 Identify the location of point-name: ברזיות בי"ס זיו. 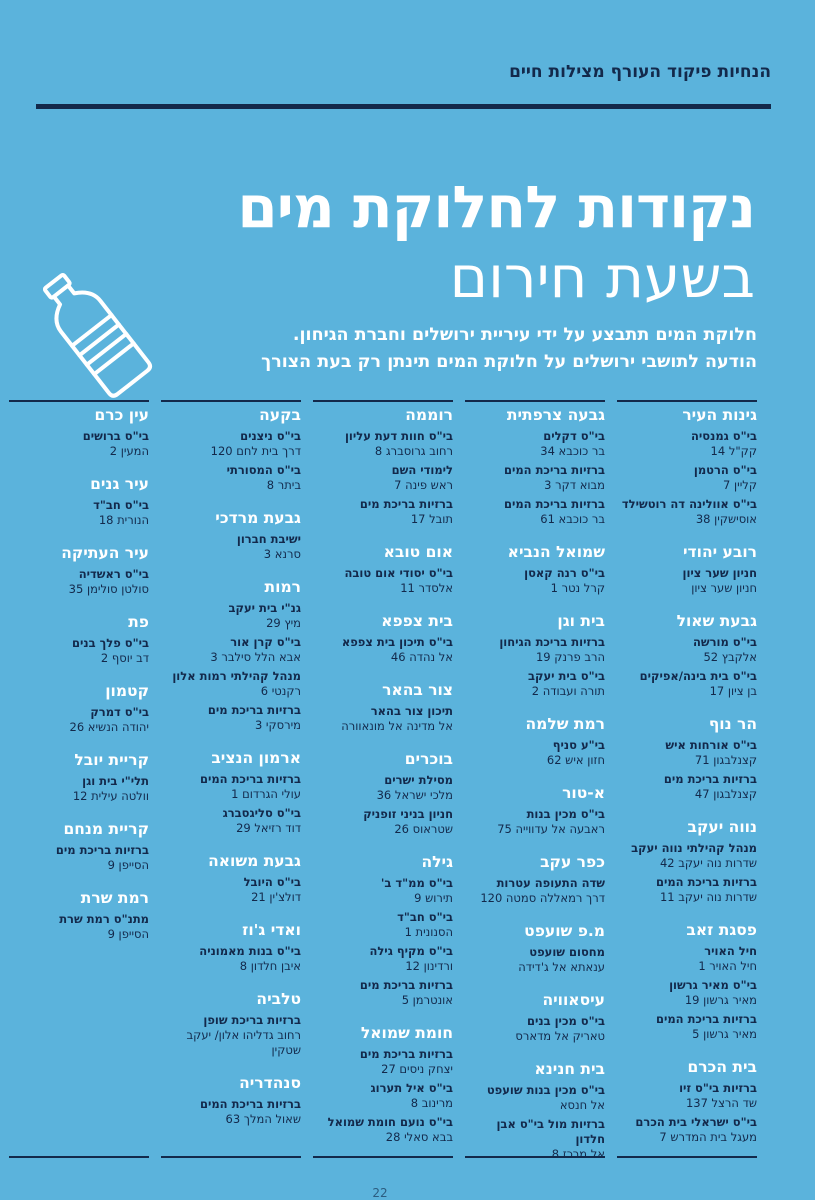
(718, 1088).